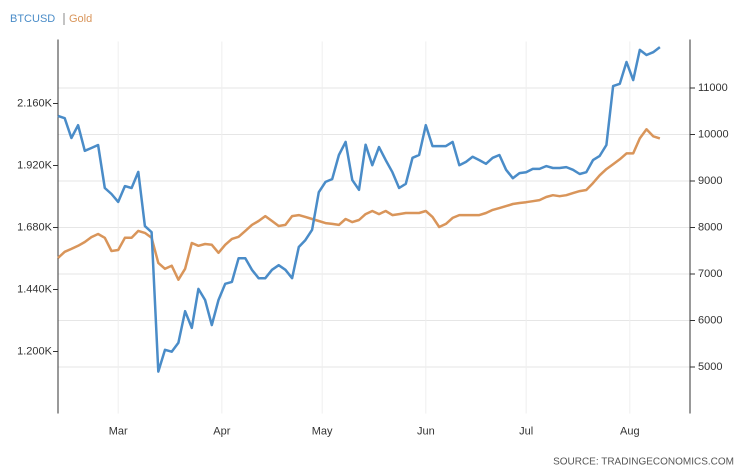 The image size is (746, 468). I want to click on x-tick-label: Apr, so click(221, 431).